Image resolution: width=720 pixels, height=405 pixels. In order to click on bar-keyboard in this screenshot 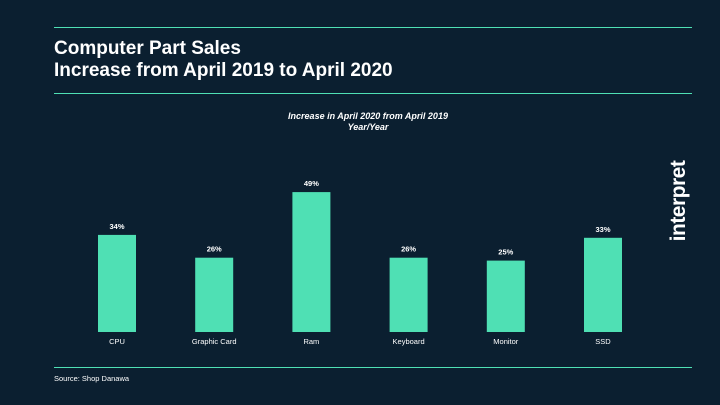, I will do `click(408, 294)`.